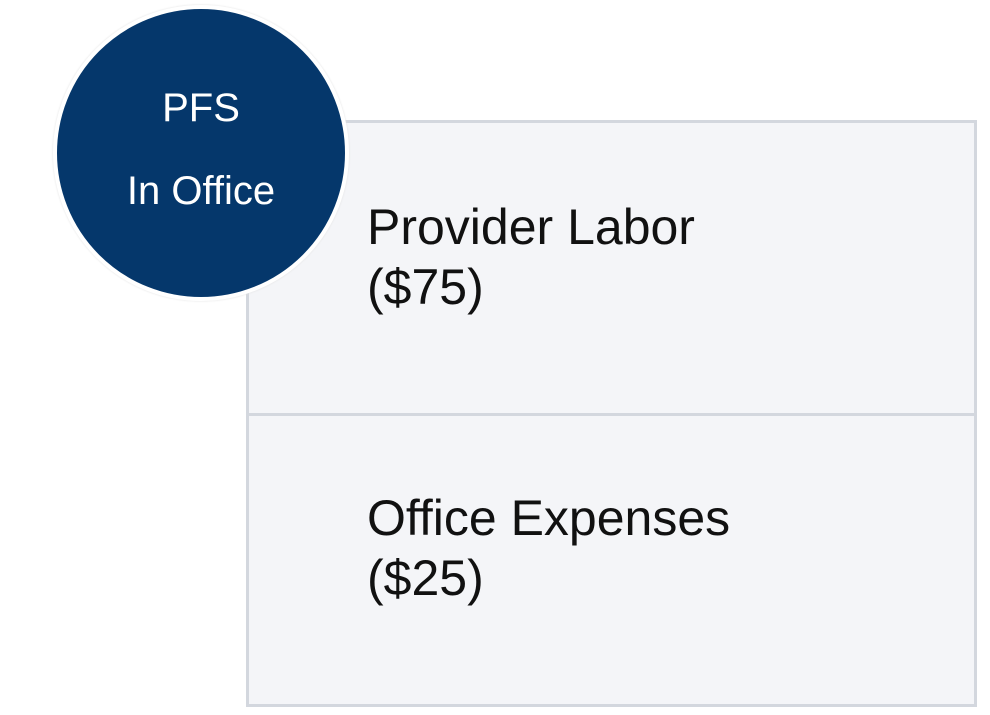 The height and width of the screenshot is (715, 990). What do you see at coordinates (201, 153) in the screenshot?
I see `pfs-in-office-badge: PFS In Office` at bounding box center [201, 153].